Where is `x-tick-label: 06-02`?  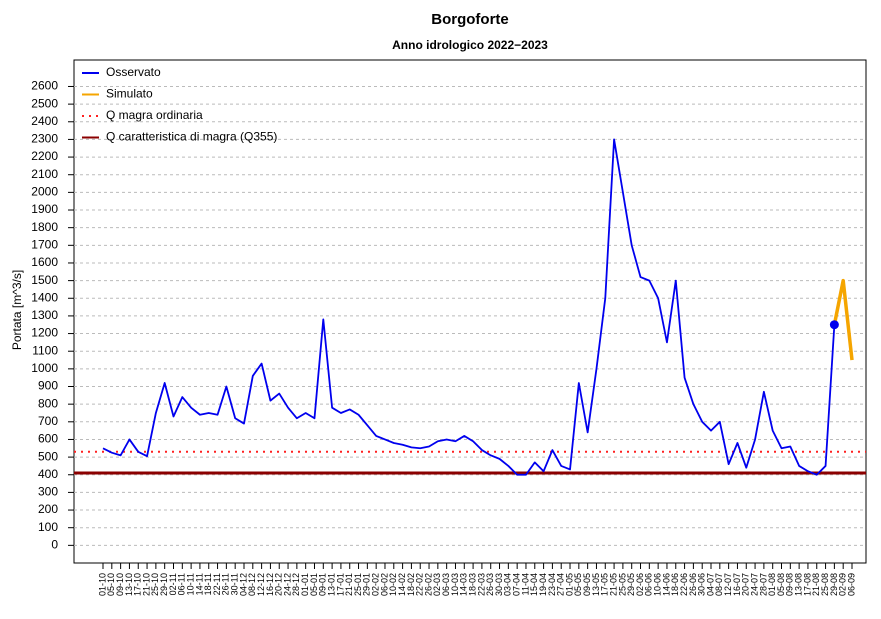
x-tick-label: 06-02 is located at coordinates (384, 584).